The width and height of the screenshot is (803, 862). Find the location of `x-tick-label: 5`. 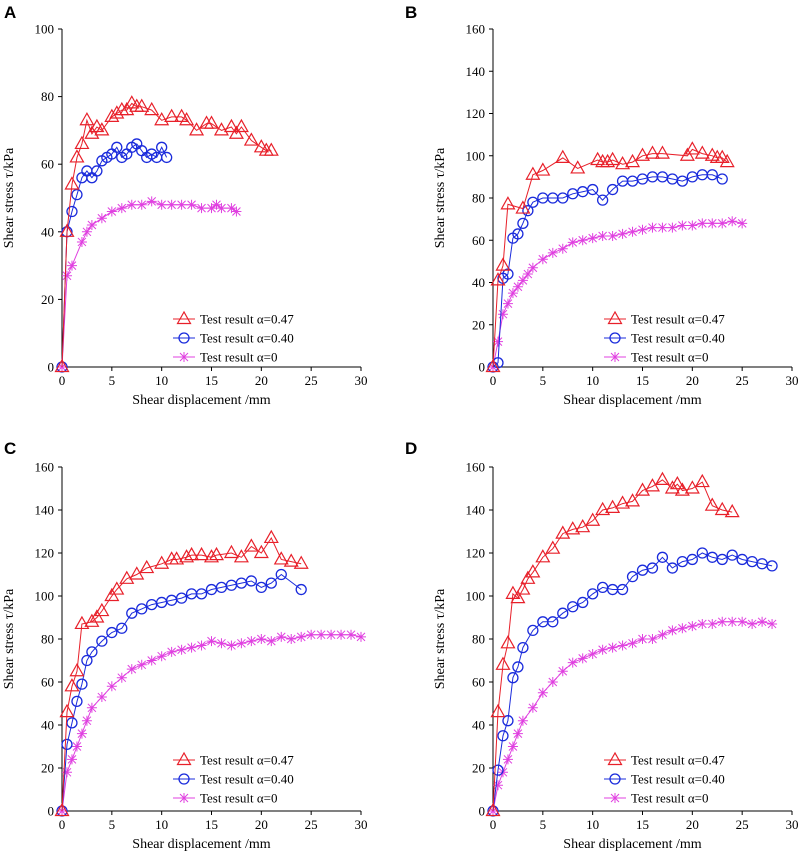

x-tick-label: 5 is located at coordinates (543, 380).